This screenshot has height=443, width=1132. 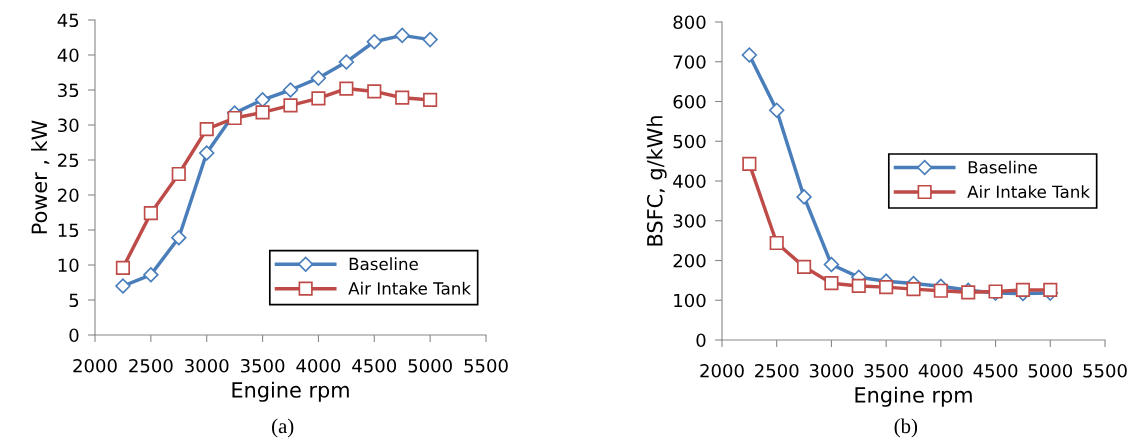 What do you see at coordinates (68, 265) in the screenshot?
I see `y-tick-label: 10` at bounding box center [68, 265].